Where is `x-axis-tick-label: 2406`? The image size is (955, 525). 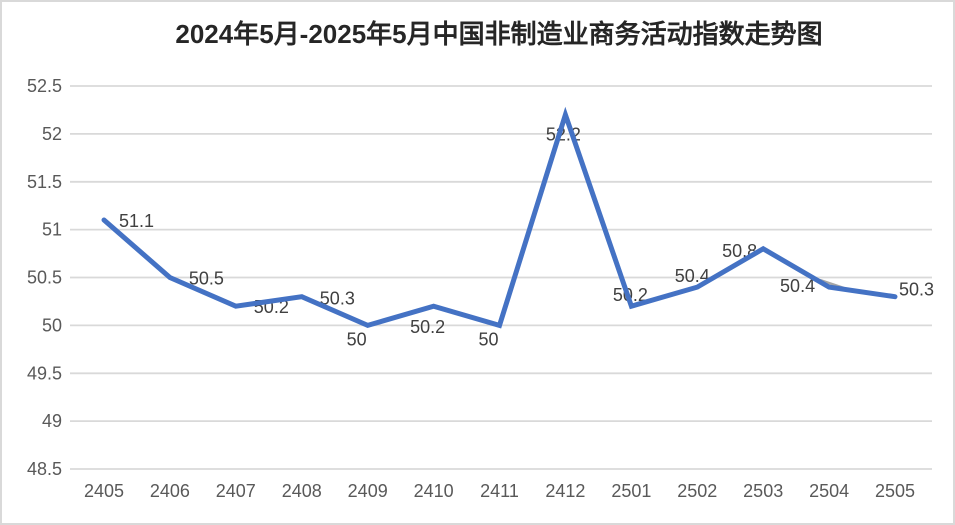
x-axis-tick-label: 2406 is located at coordinates (170, 491).